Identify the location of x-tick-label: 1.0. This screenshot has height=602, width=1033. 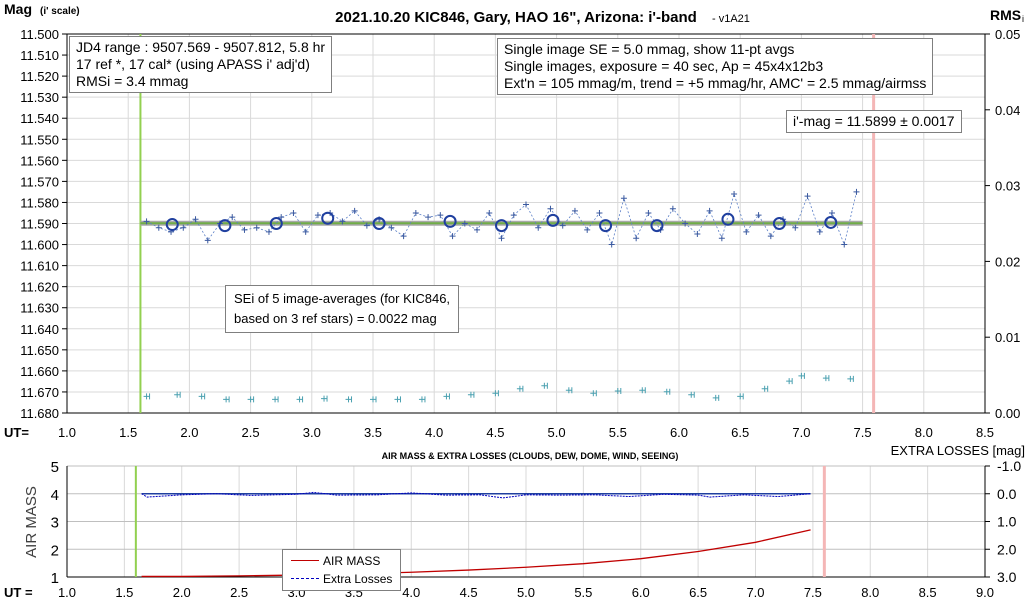
(67, 432).